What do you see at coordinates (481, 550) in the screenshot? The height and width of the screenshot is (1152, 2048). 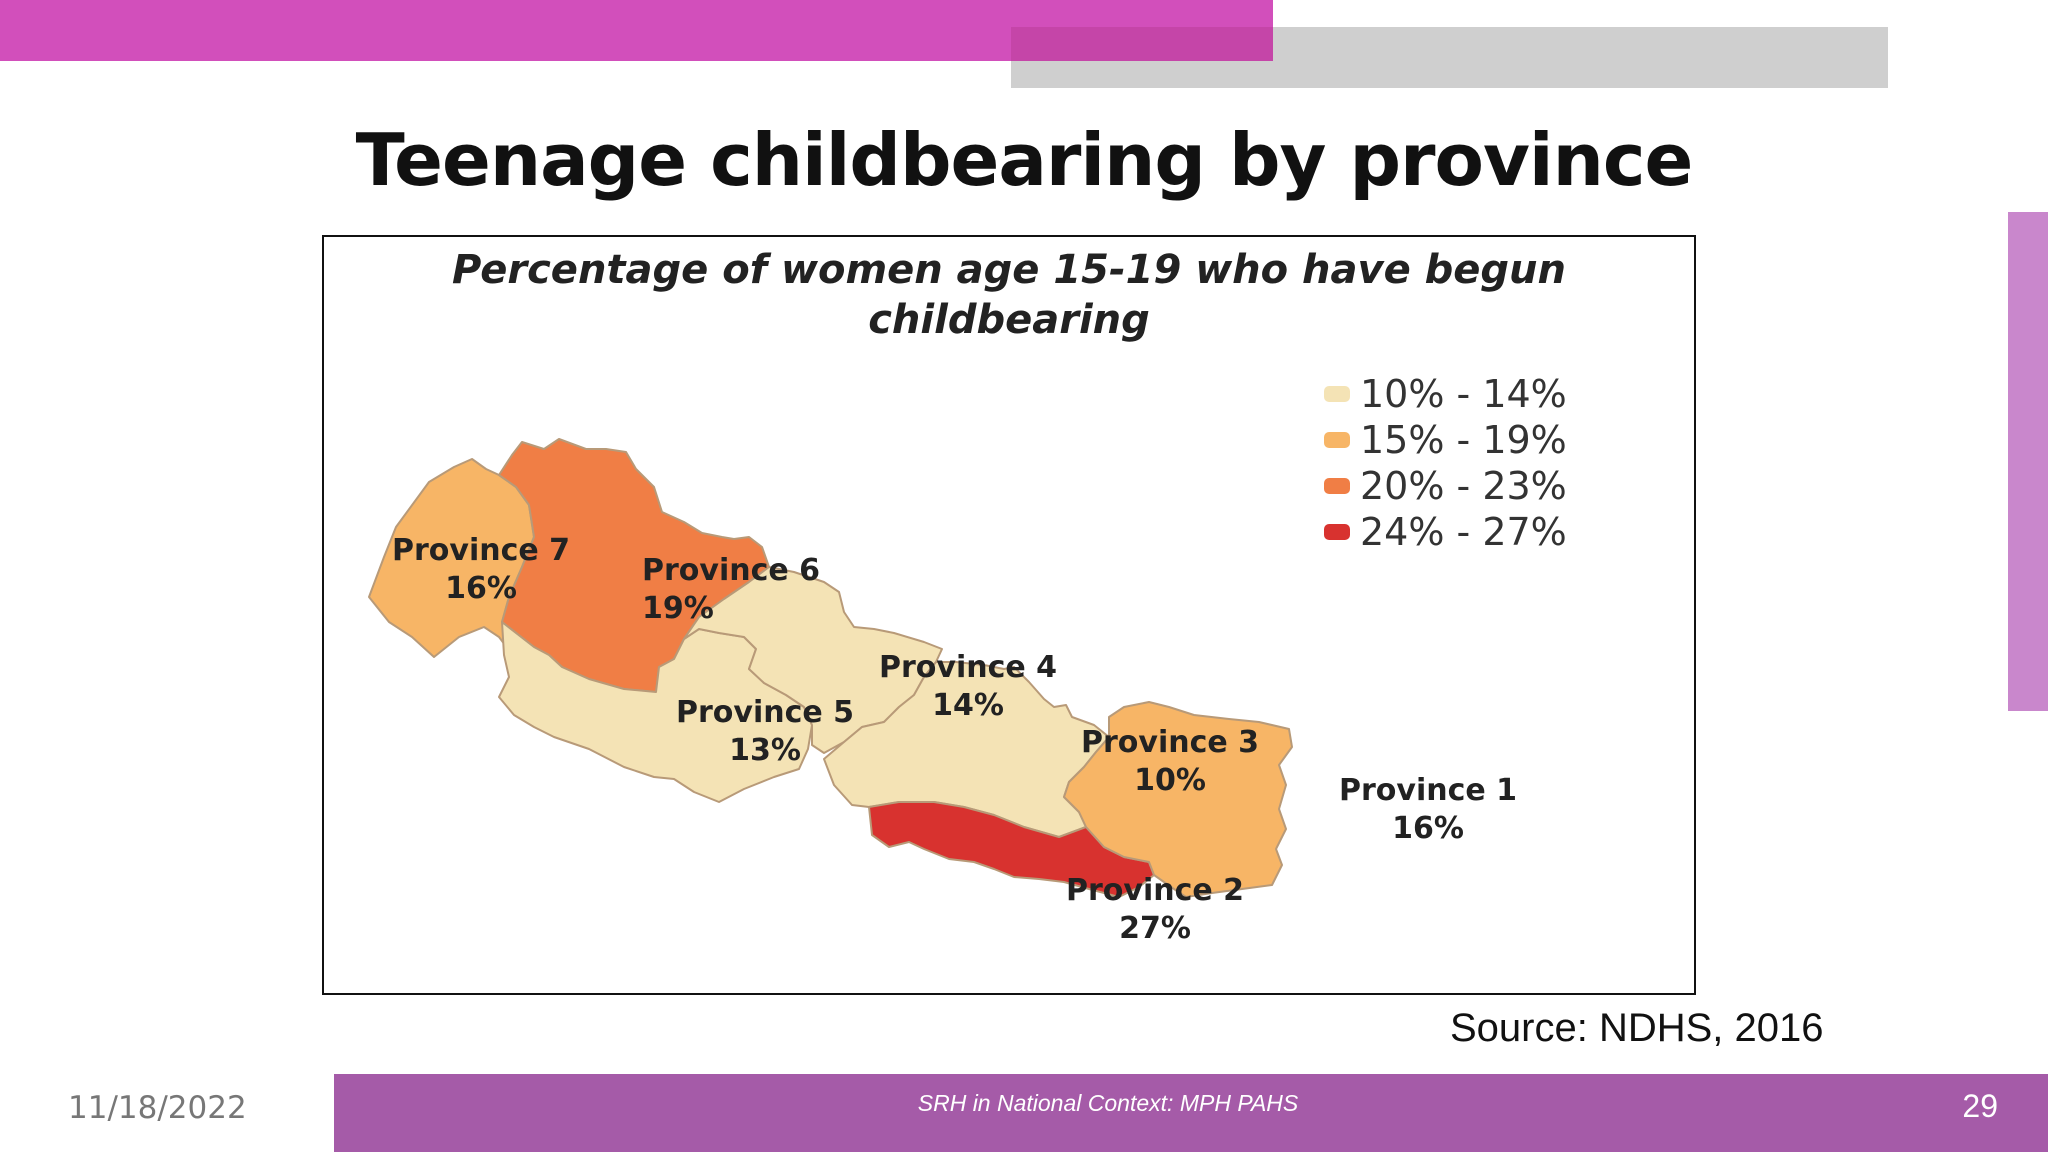 I see `province-name: Province 7` at bounding box center [481, 550].